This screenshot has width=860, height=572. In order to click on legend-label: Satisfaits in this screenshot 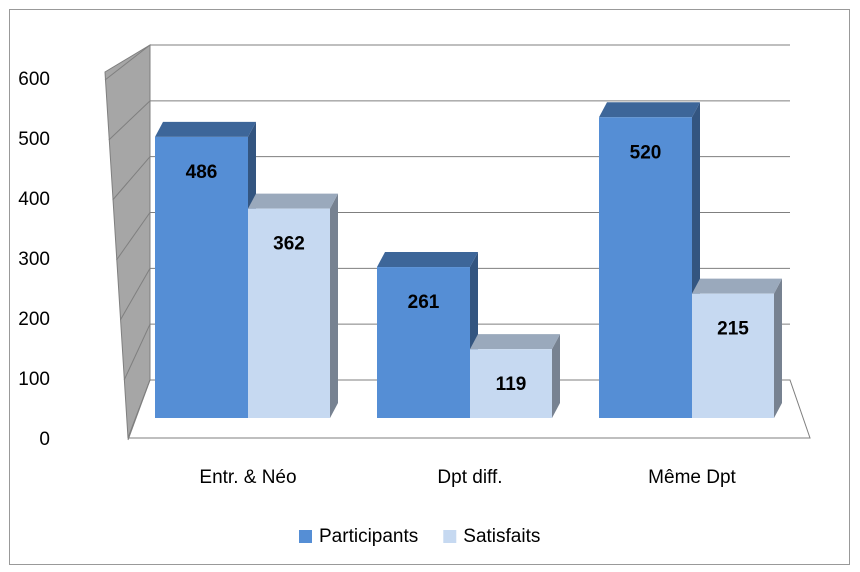, I will do `click(501, 536)`.